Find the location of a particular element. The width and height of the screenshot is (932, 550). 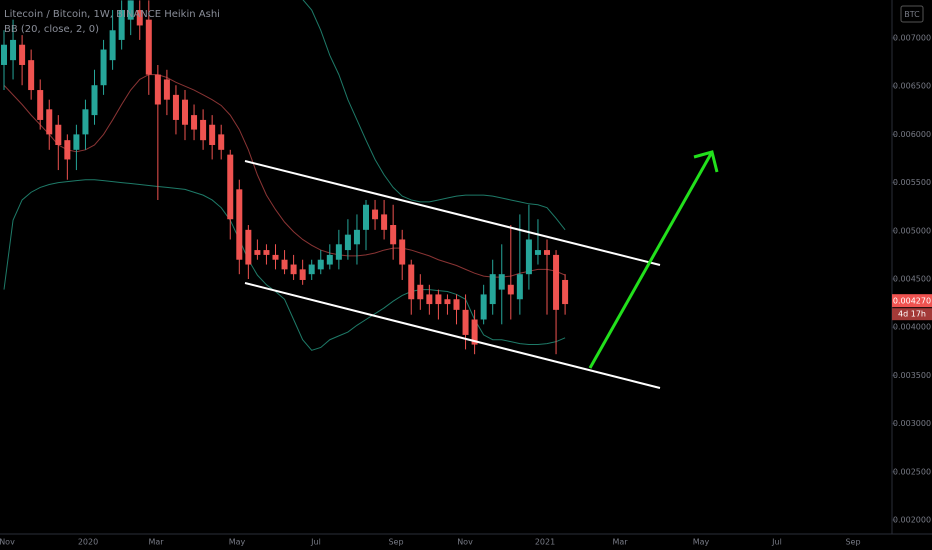

currency-label: BTC is located at coordinates (912, 14).